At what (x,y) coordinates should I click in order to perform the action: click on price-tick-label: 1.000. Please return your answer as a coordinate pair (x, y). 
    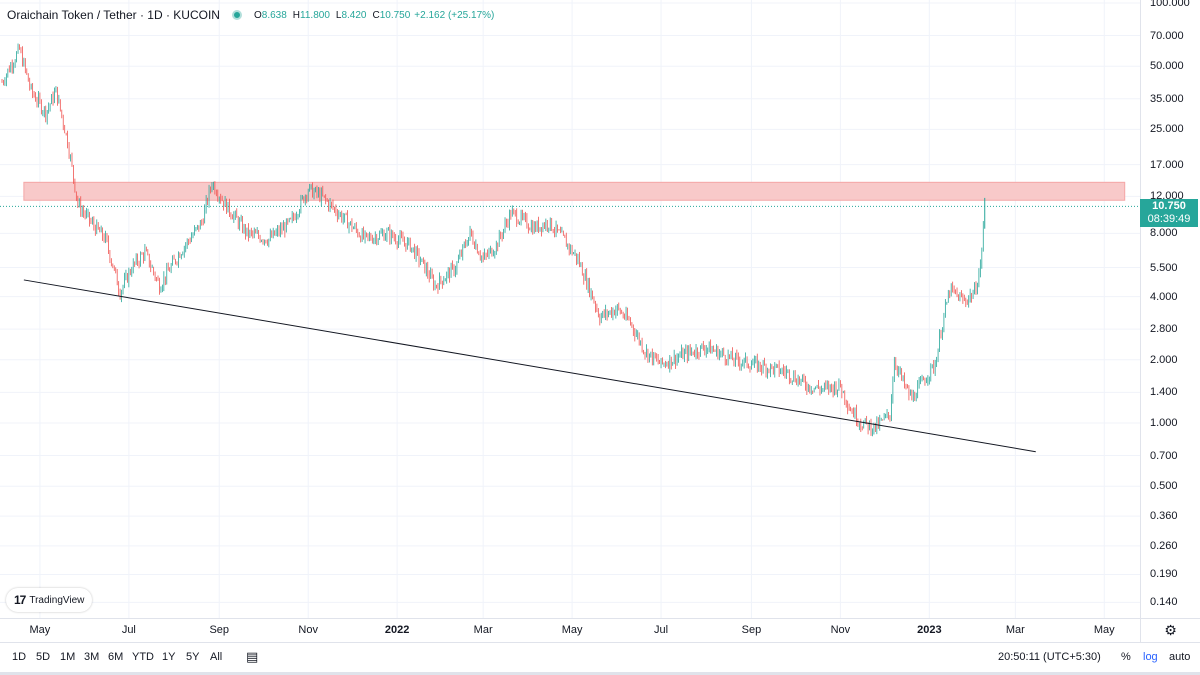
    Looking at the image, I should click on (1164, 423).